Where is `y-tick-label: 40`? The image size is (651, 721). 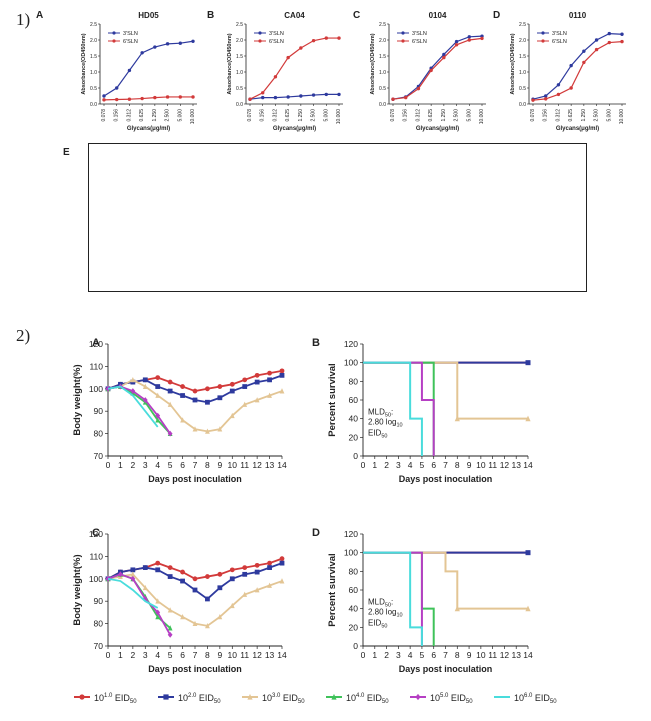 y-tick-label: 40 is located at coordinates (354, 419).